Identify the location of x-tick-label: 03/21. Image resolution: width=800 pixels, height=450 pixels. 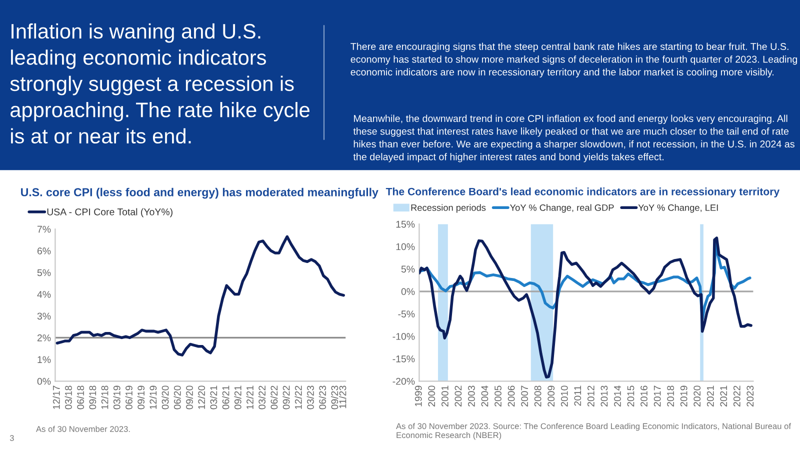
(214, 398).